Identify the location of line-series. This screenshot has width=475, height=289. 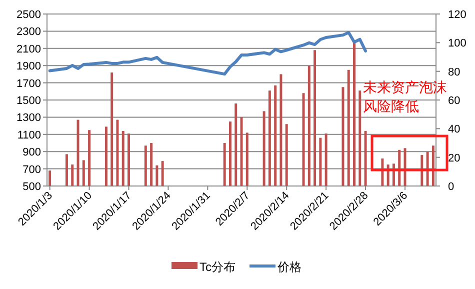
(208, 53).